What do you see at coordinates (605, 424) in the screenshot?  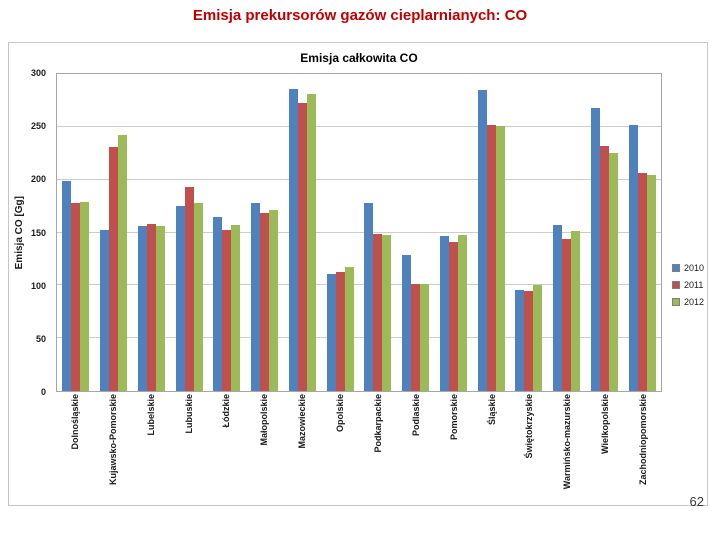 I see `x-axis-label: Wielkopolskie` at bounding box center [605, 424].